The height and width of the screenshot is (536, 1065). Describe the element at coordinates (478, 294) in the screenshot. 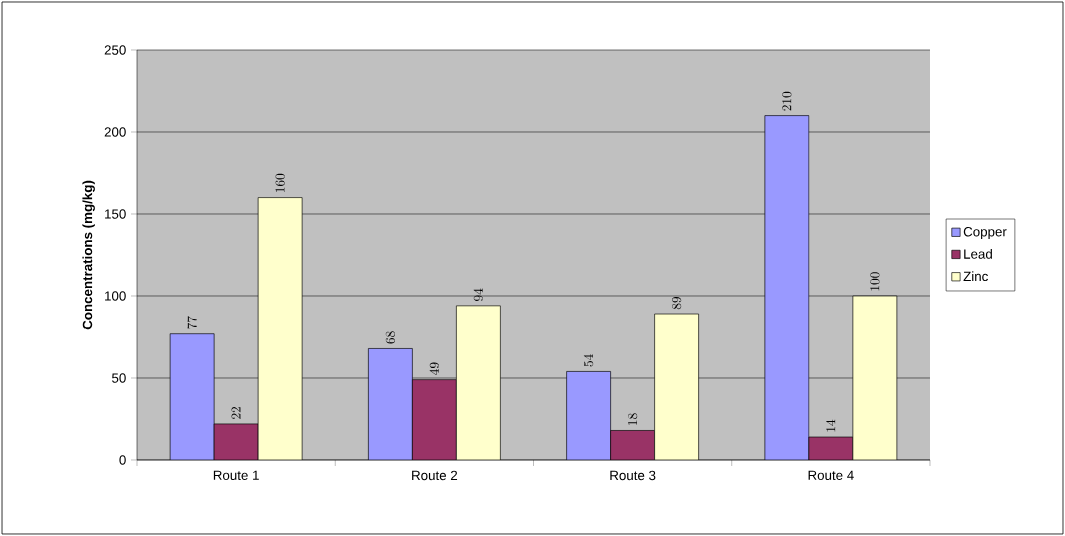

I see `data-label: 94` at that location.